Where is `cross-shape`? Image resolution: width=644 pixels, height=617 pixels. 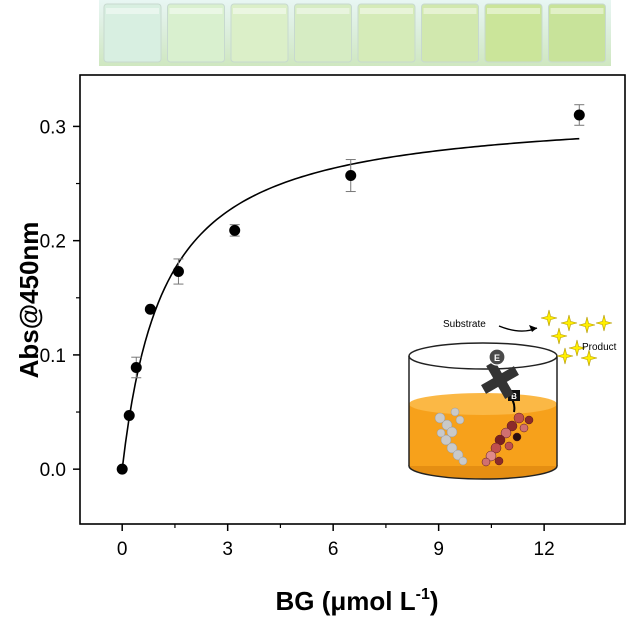
cross-shape is located at coordinates (500, 380).